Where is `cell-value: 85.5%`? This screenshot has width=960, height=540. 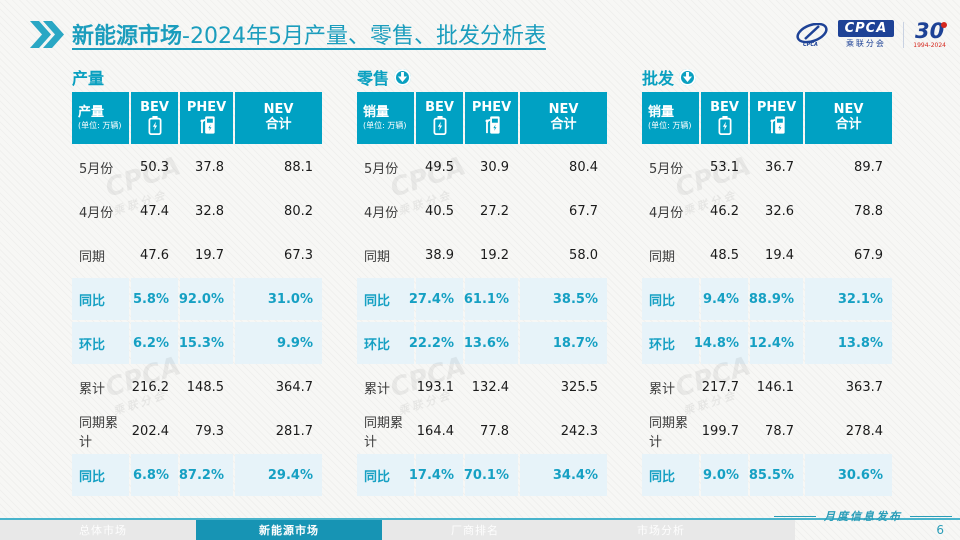 cell-value: 85.5% is located at coordinates (776, 475).